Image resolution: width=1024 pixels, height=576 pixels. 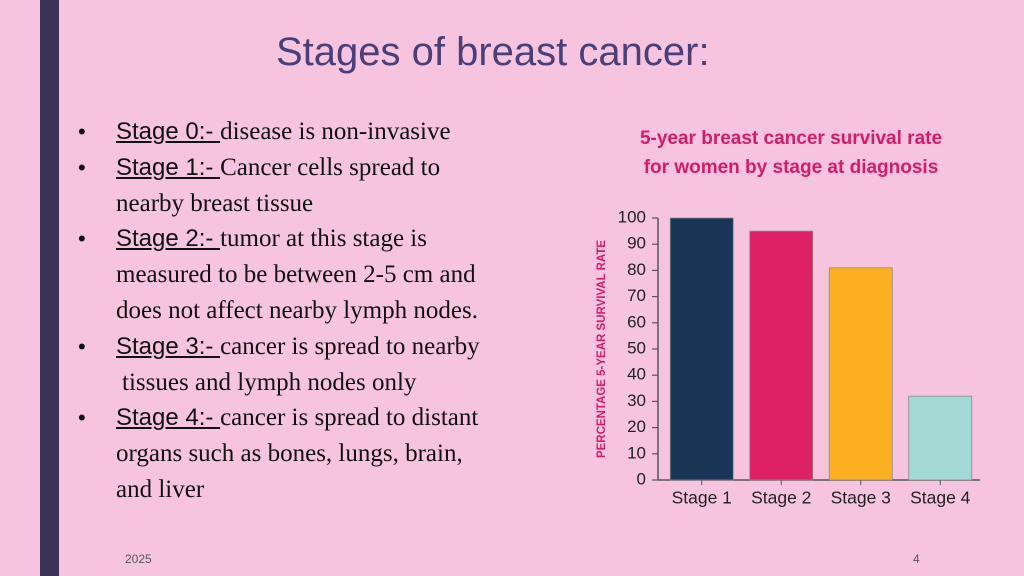 I want to click on stage-4-text-line-2: organs such as bones, lungs, brain,, so click(x=289, y=454).